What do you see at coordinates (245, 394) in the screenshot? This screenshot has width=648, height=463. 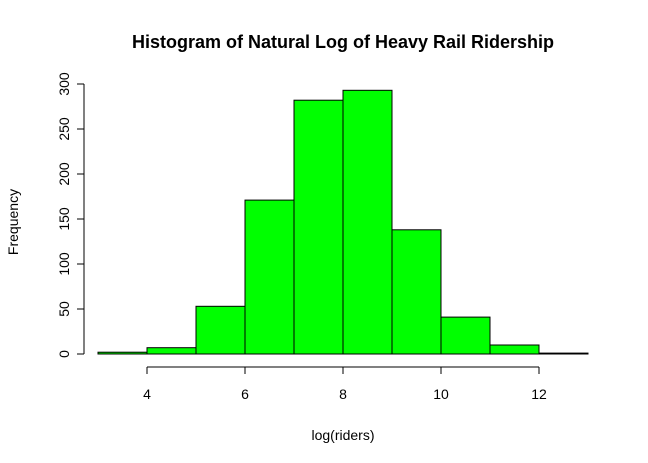 I see `x-tick-label-1: 6` at bounding box center [245, 394].